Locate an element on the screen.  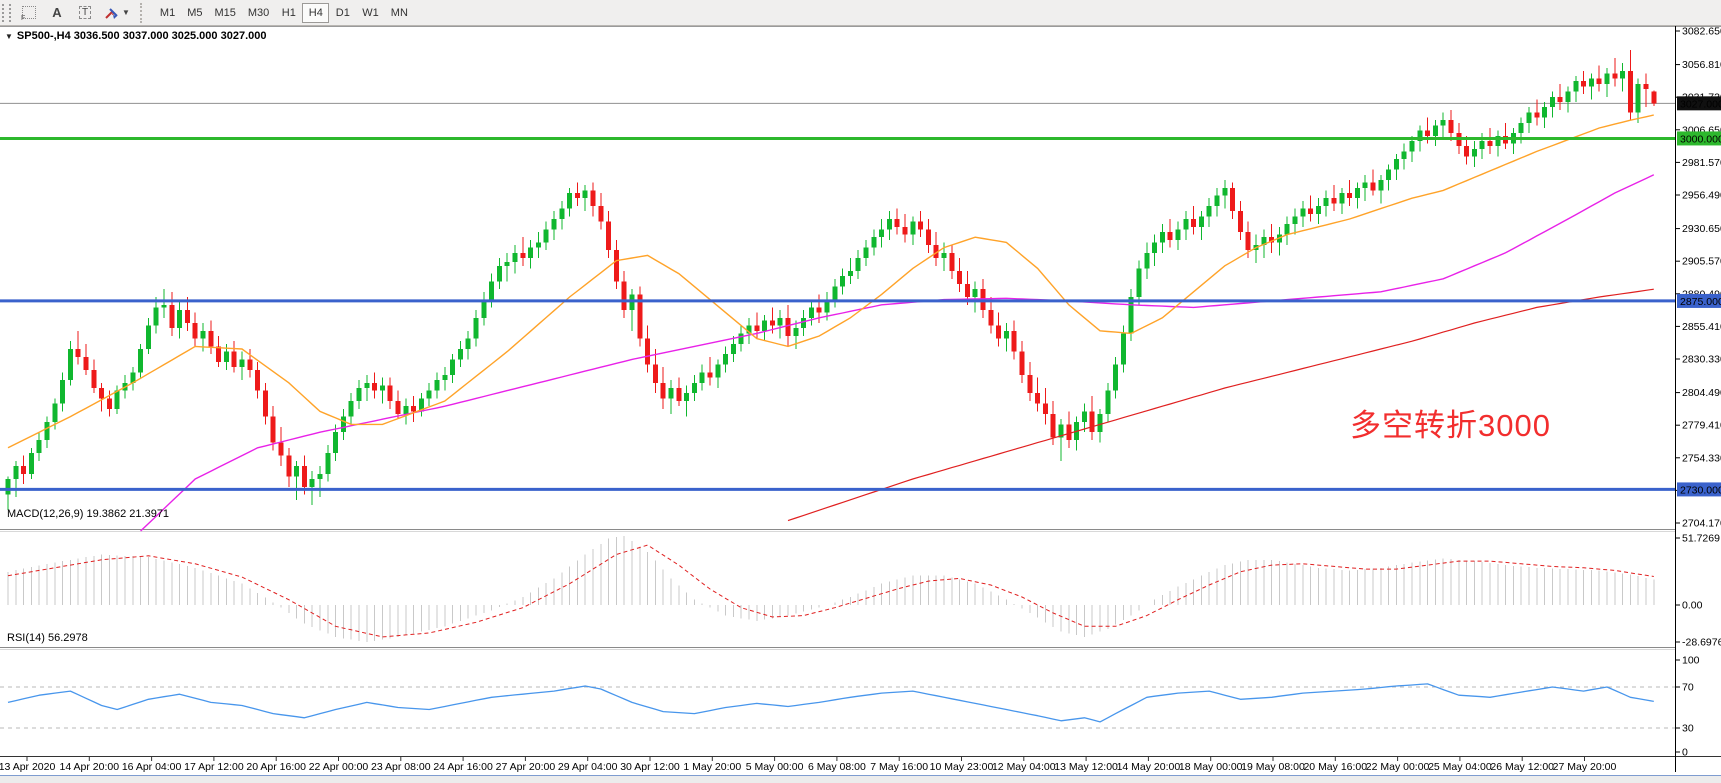
tf-button-H1: H1 is located at coordinates (288, 13).